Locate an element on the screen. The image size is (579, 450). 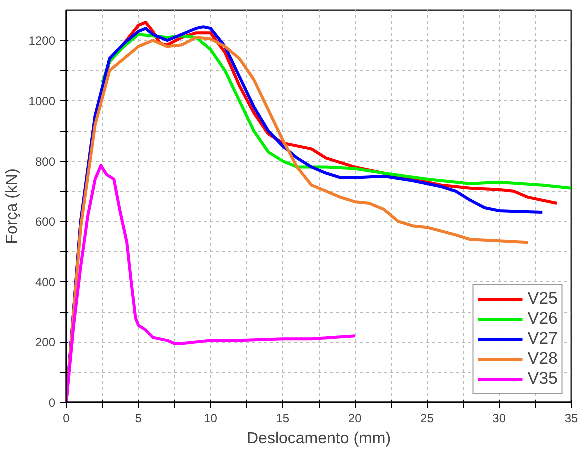
x-tick-label: 10 is located at coordinates (211, 419).